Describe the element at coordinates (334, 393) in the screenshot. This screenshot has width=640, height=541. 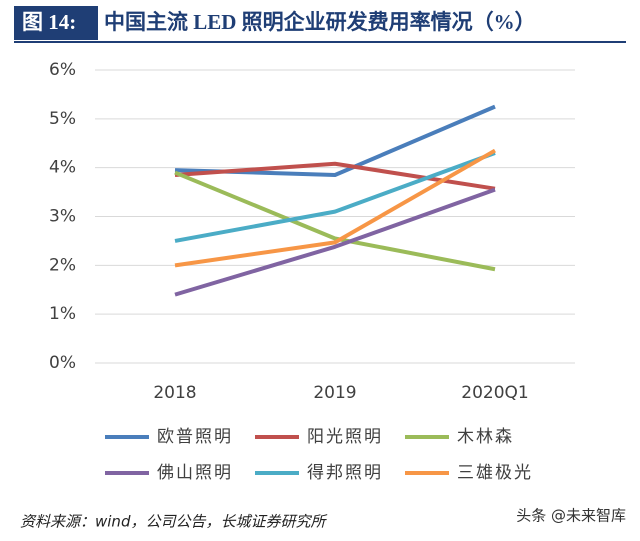
I see `x-tick-label: 2019` at that location.